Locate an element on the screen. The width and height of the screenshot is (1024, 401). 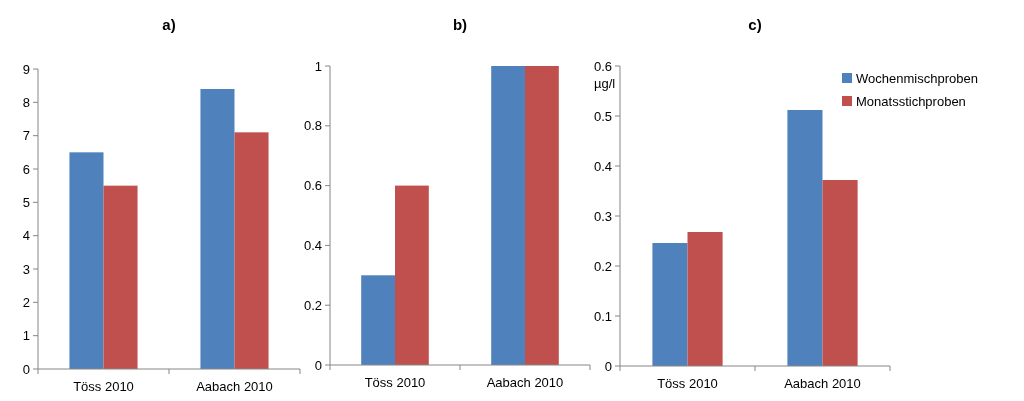
y-tick-label: 5 is located at coordinates (26, 202).